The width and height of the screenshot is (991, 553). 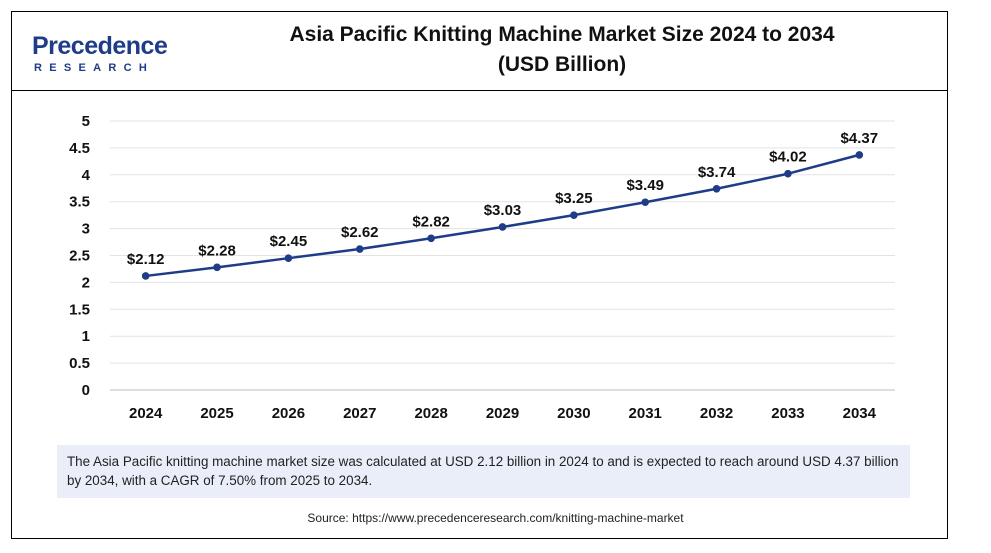 What do you see at coordinates (217, 250) in the screenshot?
I see `data-label: $2.28` at bounding box center [217, 250].